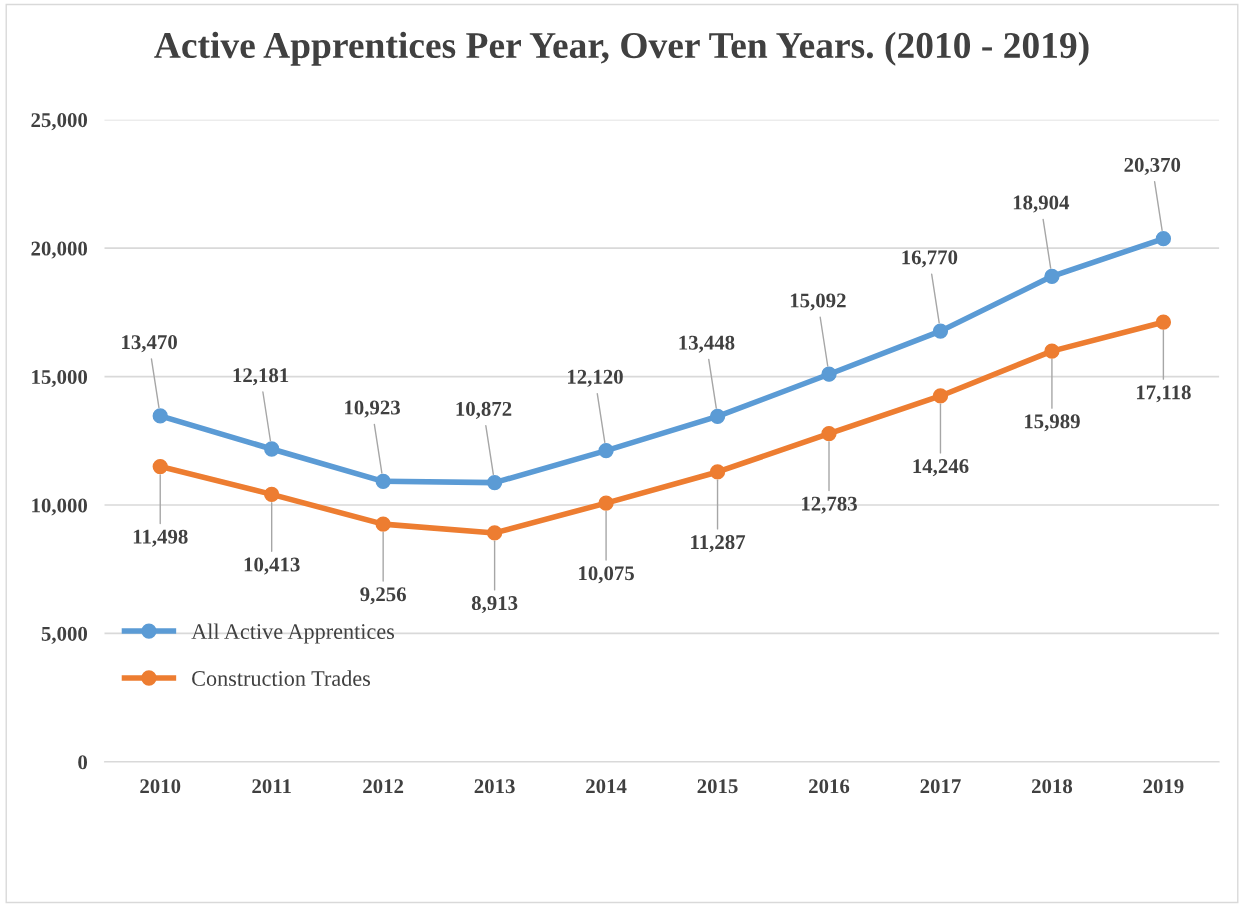  Describe the element at coordinates (60, 378) in the screenshot. I see `y-tick-label: 15,000` at that location.